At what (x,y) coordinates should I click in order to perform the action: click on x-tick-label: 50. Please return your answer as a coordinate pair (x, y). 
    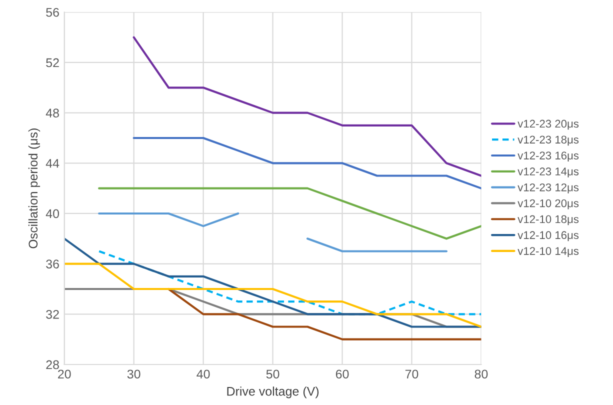
    Looking at the image, I should click on (273, 374).